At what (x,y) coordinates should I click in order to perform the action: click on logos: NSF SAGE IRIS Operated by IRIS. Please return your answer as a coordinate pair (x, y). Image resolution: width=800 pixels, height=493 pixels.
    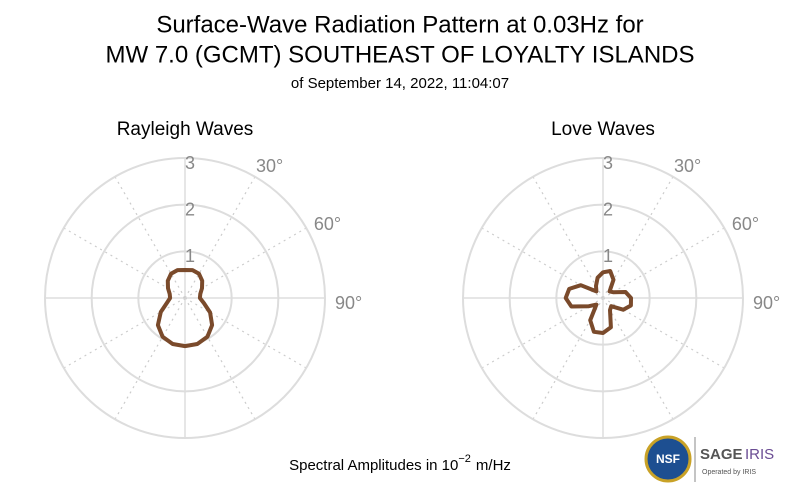
    Looking at the image, I should click on (709, 459).